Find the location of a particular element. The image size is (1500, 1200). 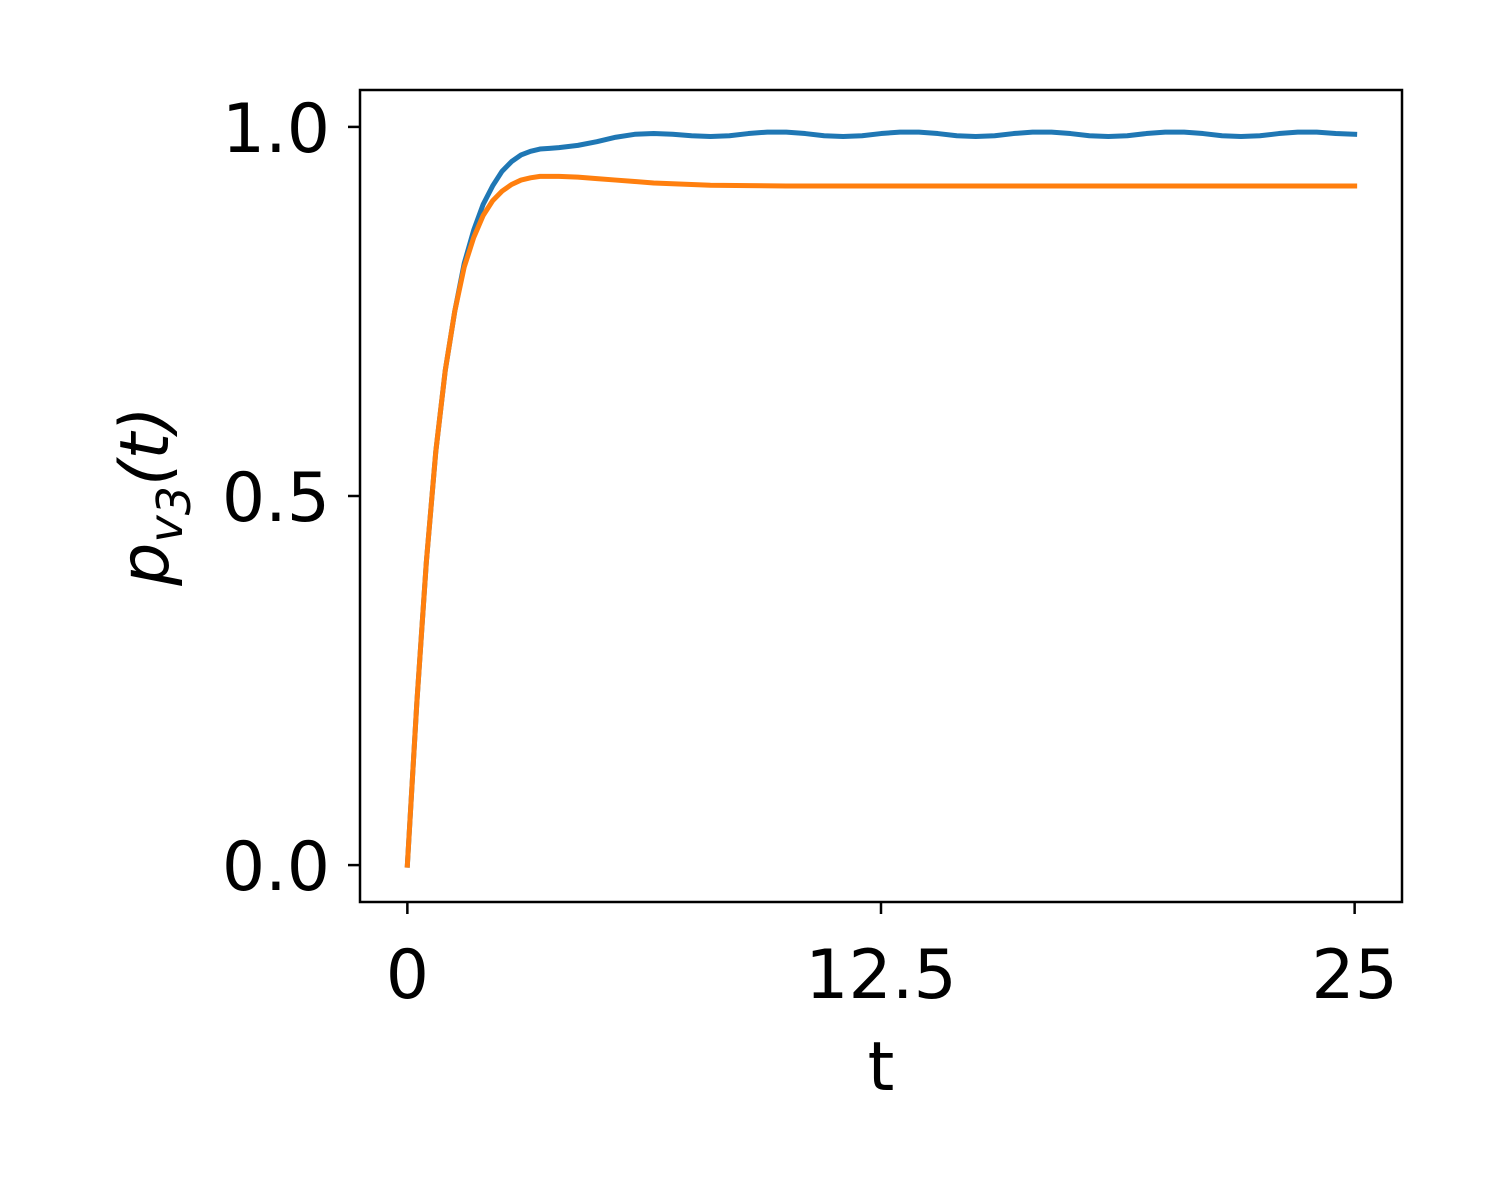

y-axis-label-symbol: p is located at coordinates (145, 565).